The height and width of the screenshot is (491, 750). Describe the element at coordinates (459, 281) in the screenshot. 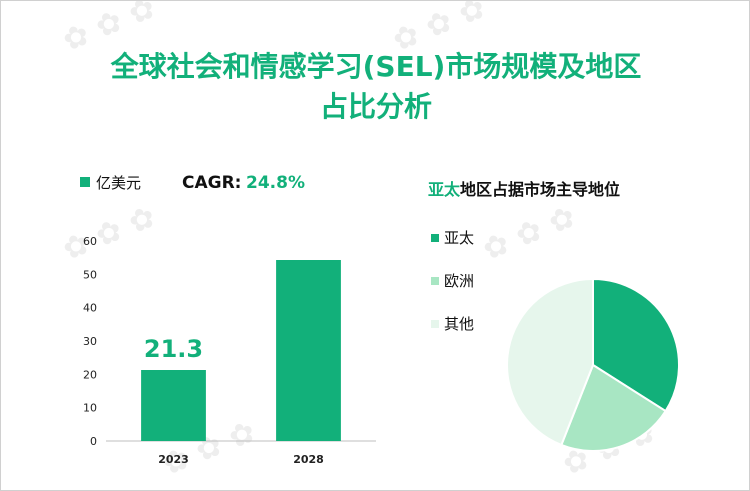

I see `pie-legend-label-europe: 欧洲` at that location.